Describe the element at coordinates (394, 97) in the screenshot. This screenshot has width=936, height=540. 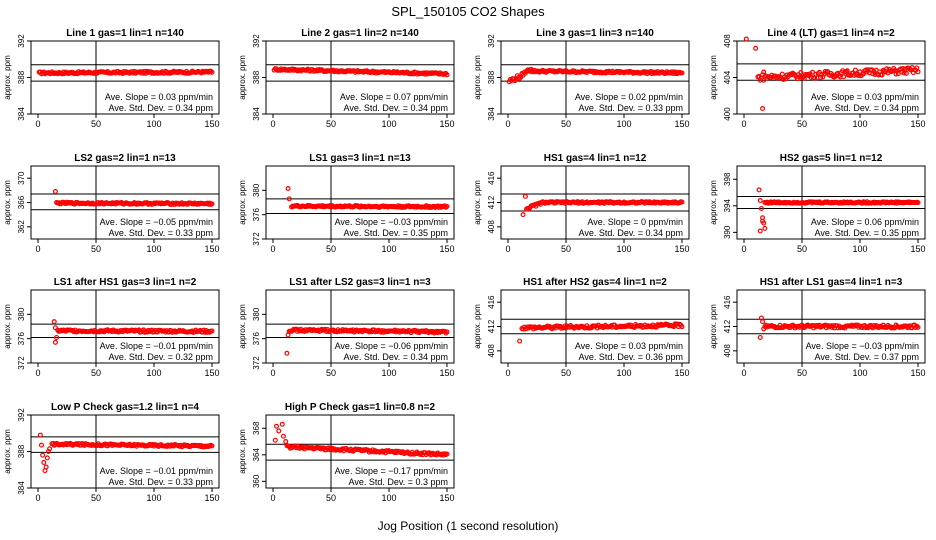
I see `slope-annotation: Ave. Slope = 0.07 ppm/min` at that location.